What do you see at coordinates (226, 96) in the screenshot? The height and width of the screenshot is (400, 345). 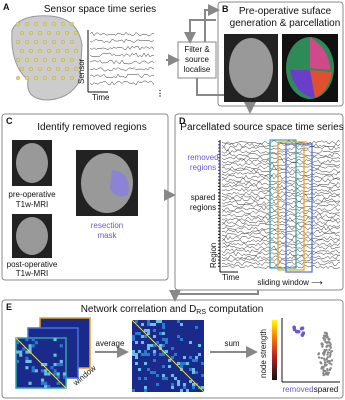 I see `arrow` at bounding box center [226, 96].